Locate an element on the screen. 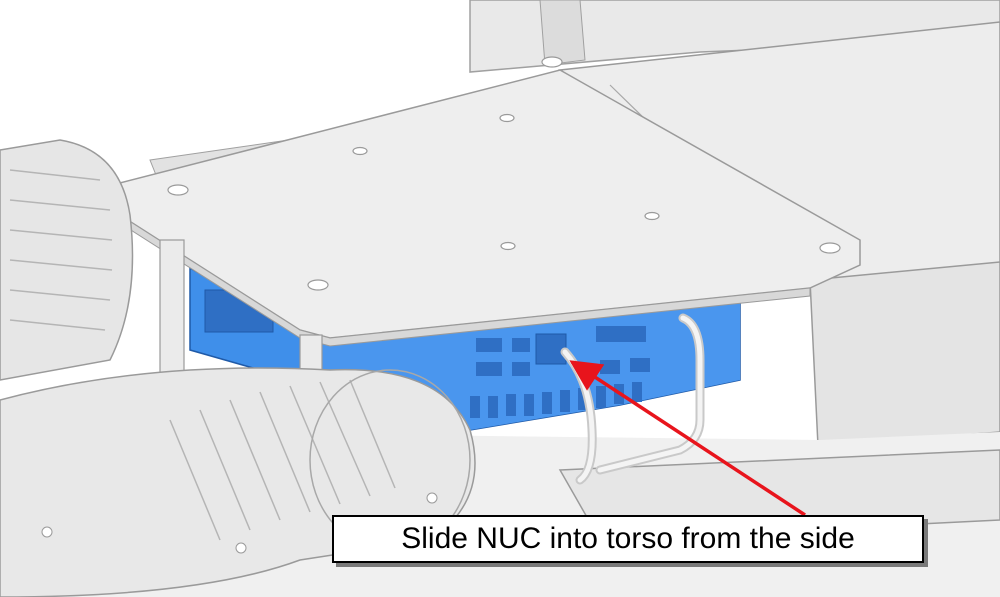 This screenshot has height=597, width=1000. callout-label: Slide NUC into torso from the side is located at coordinates (628, 538).